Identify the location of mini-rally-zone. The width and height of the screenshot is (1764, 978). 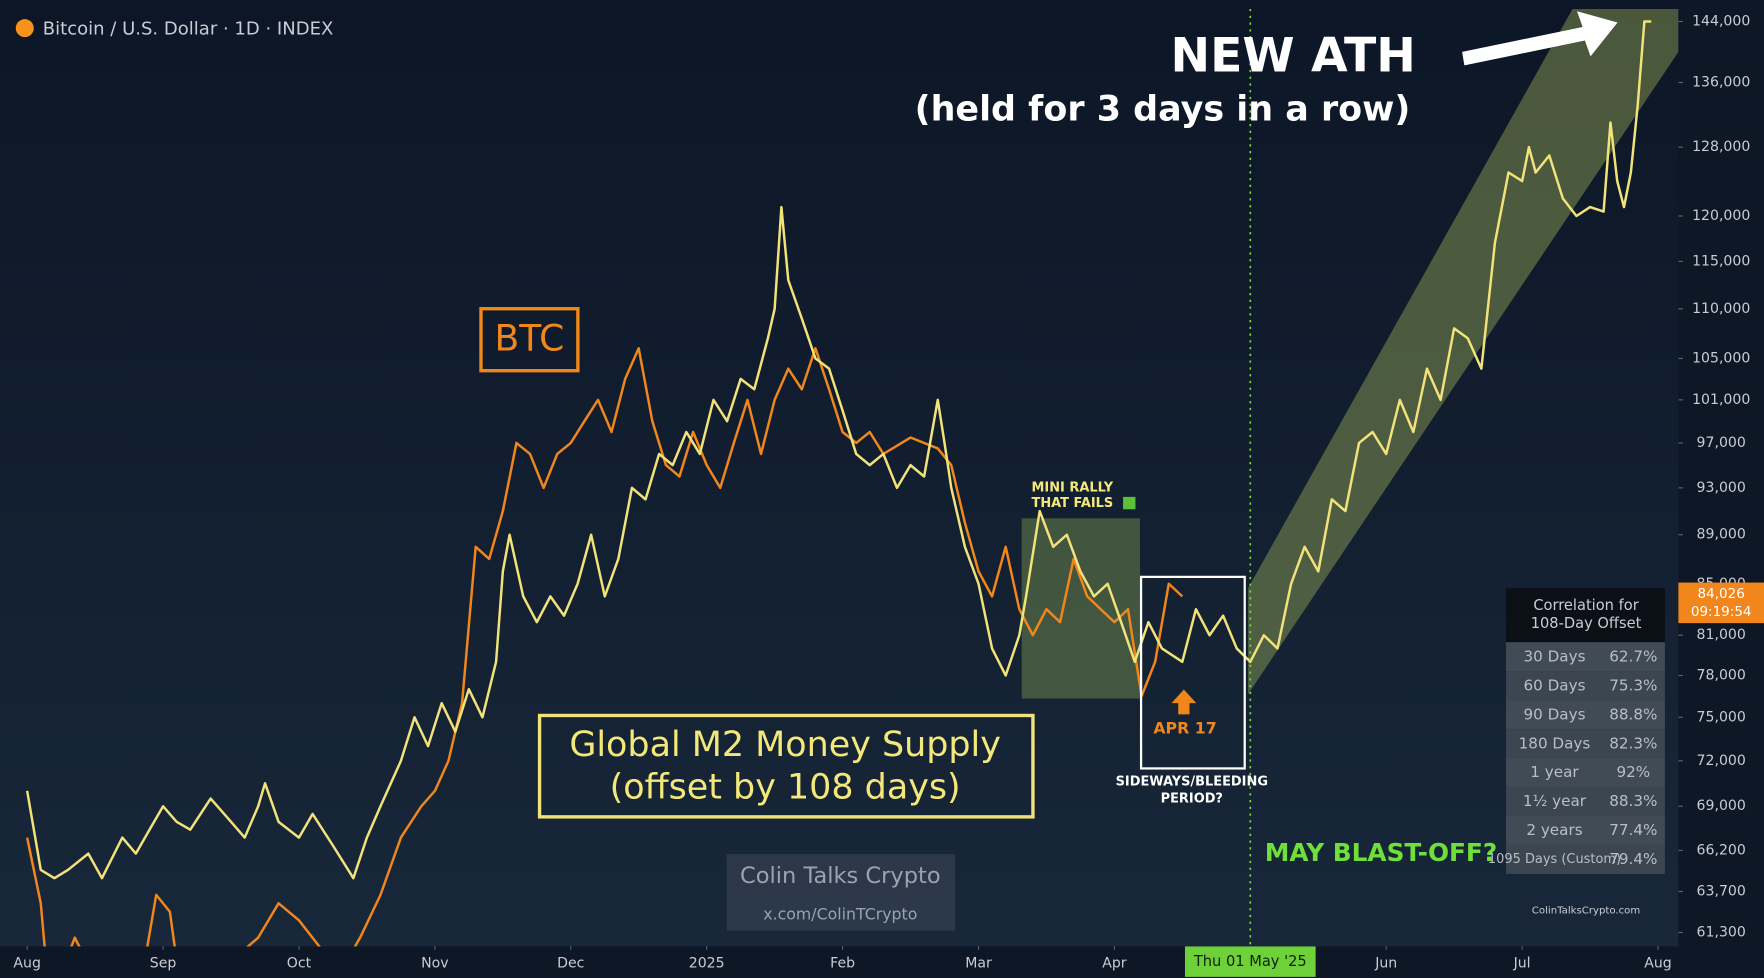
(1080, 608).